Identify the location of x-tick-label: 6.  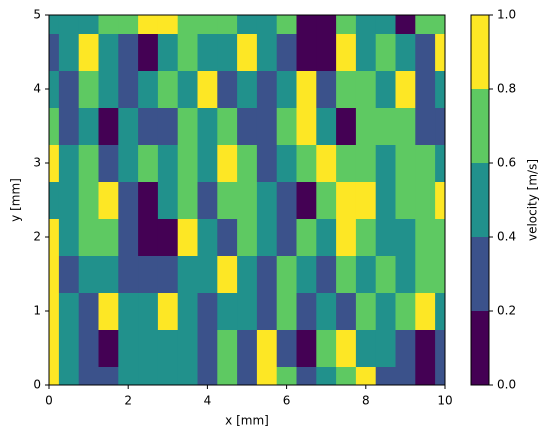
(287, 401).